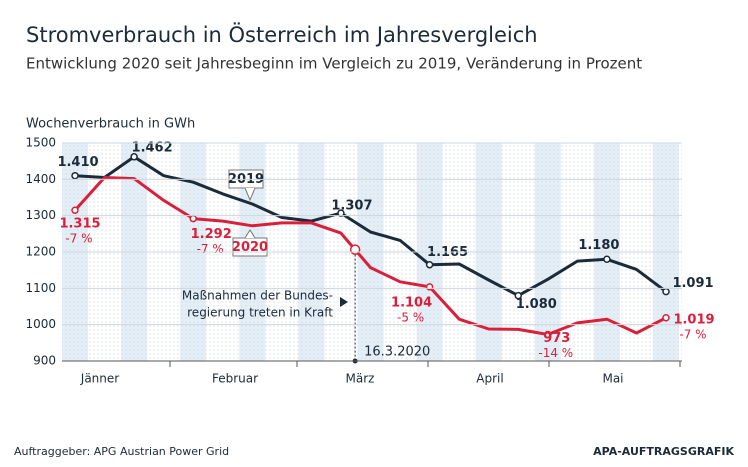  I want to click on y-tick-label: 1100, so click(40, 288).